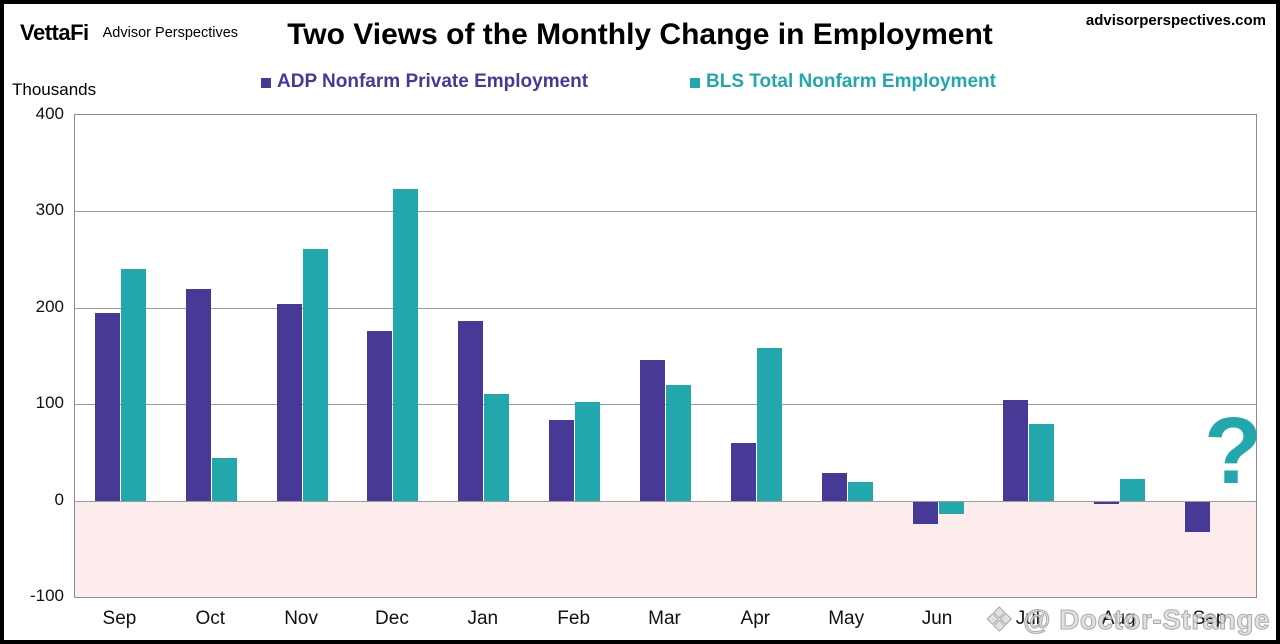 The height and width of the screenshot is (644, 1280). I want to click on watermark: ❖ @ Doctor-Strange, so click(1127, 619).